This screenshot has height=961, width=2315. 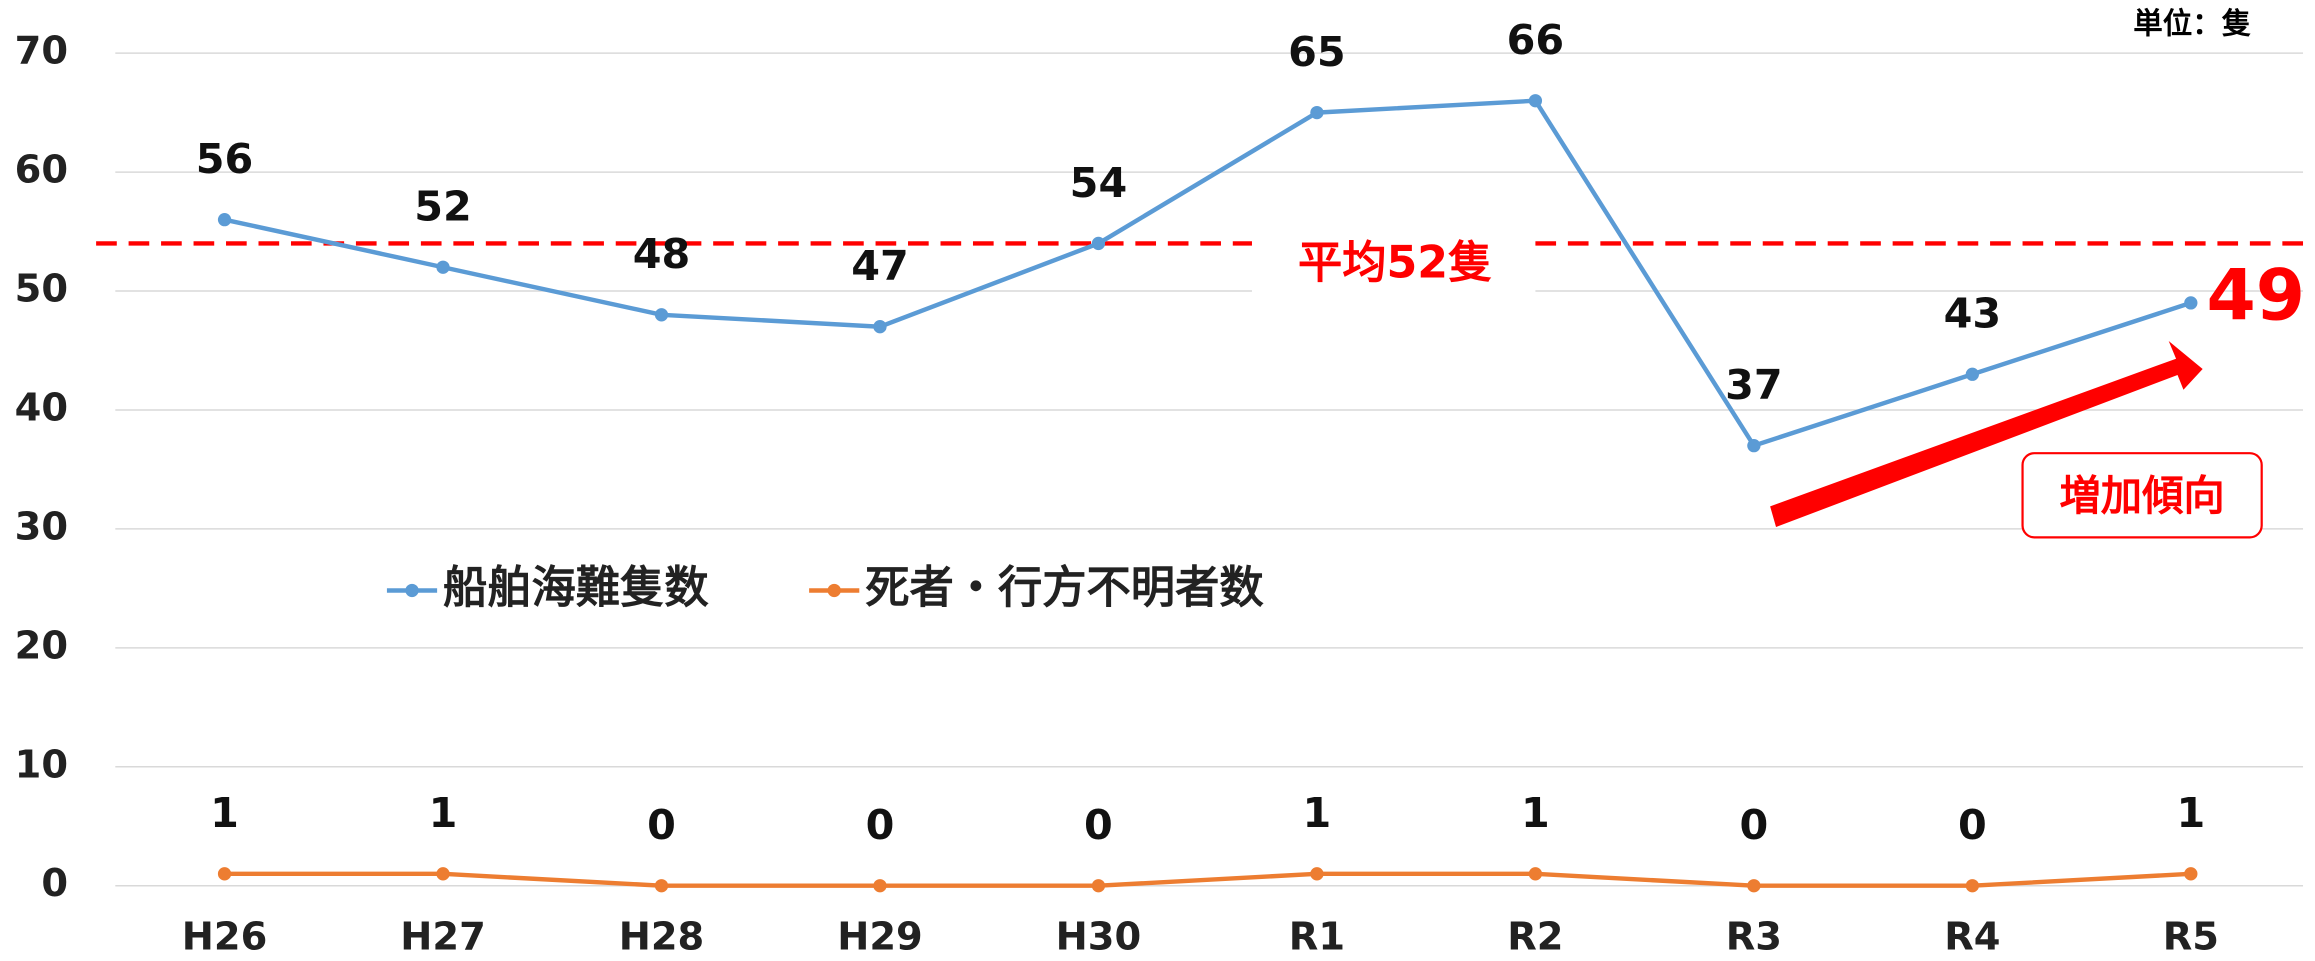 I want to click on y-tick-label: 60, so click(x=41, y=170).